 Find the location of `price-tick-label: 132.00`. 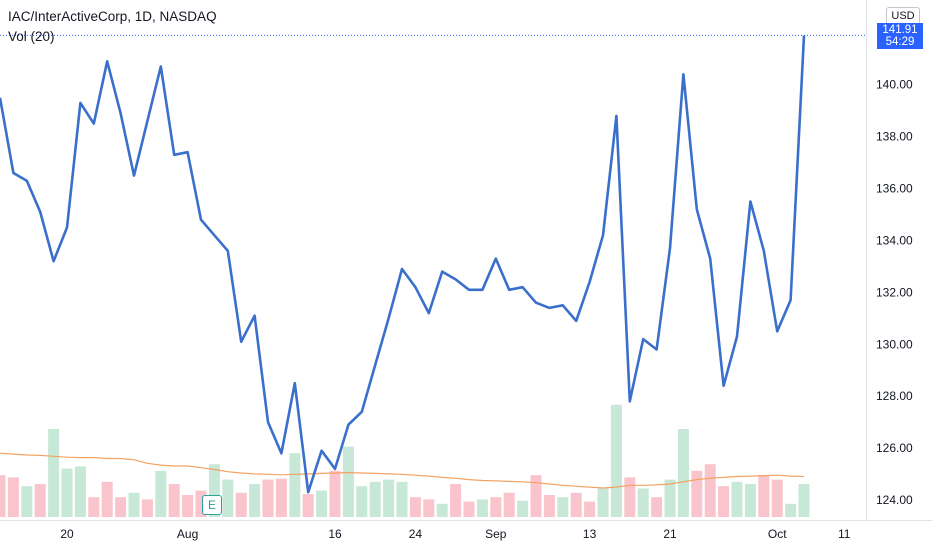

price-tick-label: 132.00 is located at coordinates (894, 292).